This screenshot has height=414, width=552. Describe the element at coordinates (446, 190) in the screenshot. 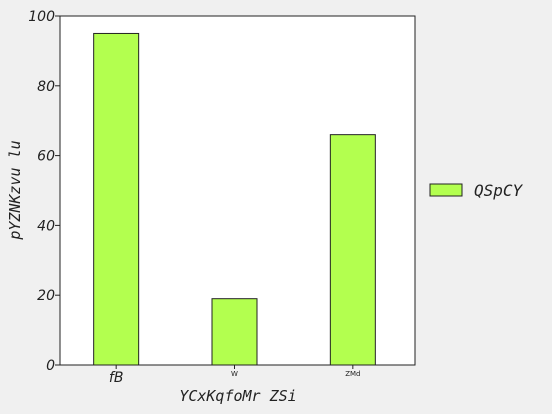

I see `legend-swatch` at that location.